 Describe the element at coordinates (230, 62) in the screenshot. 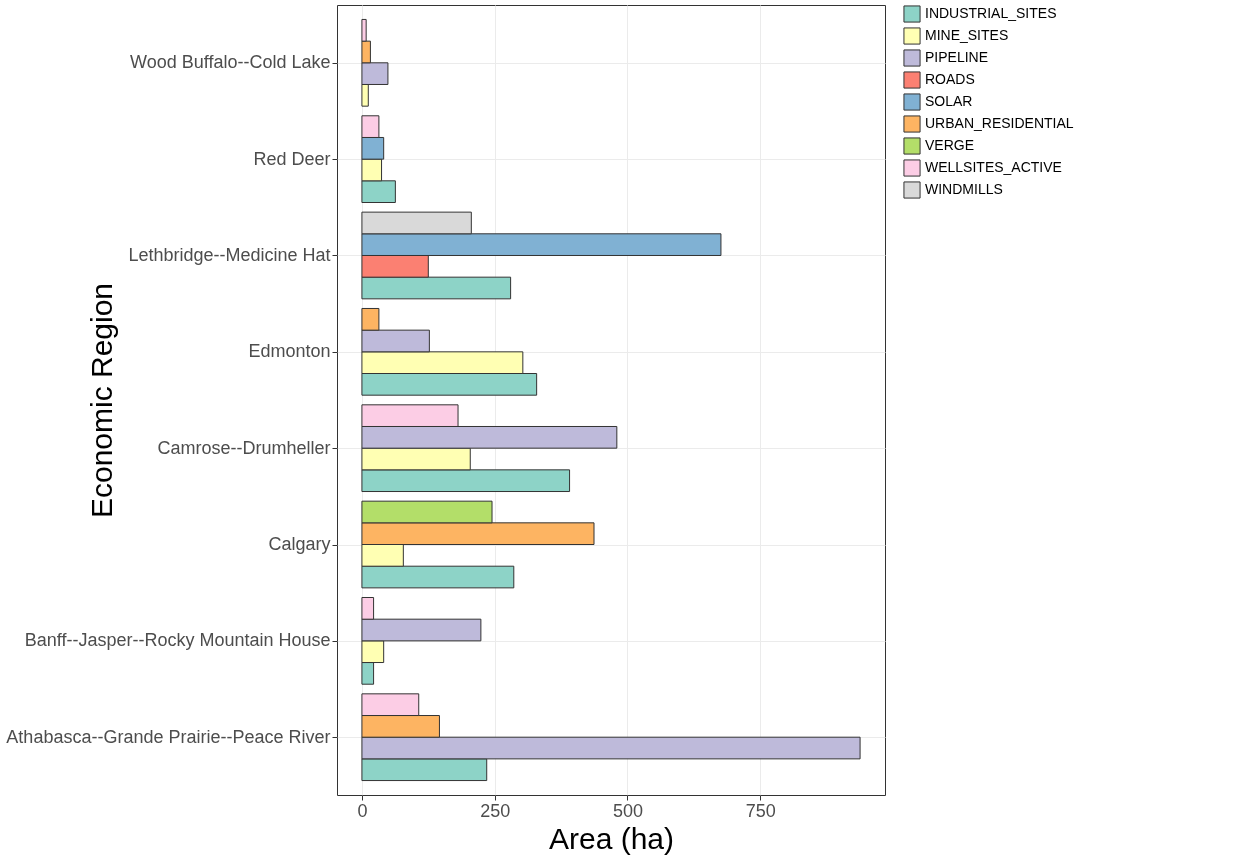

I see `y-tick-label: Wood Buffalo--Cold Lake` at that location.